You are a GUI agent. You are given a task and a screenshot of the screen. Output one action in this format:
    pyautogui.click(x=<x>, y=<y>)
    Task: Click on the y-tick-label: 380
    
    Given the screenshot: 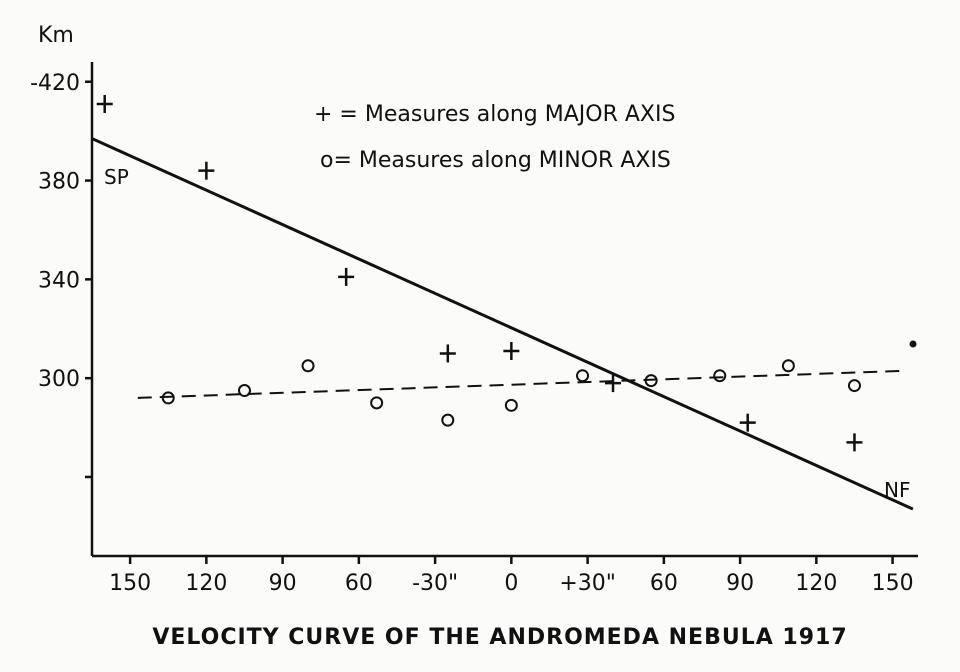 What is the action you would take?
    pyautogui.click(x=59, y=182)
    